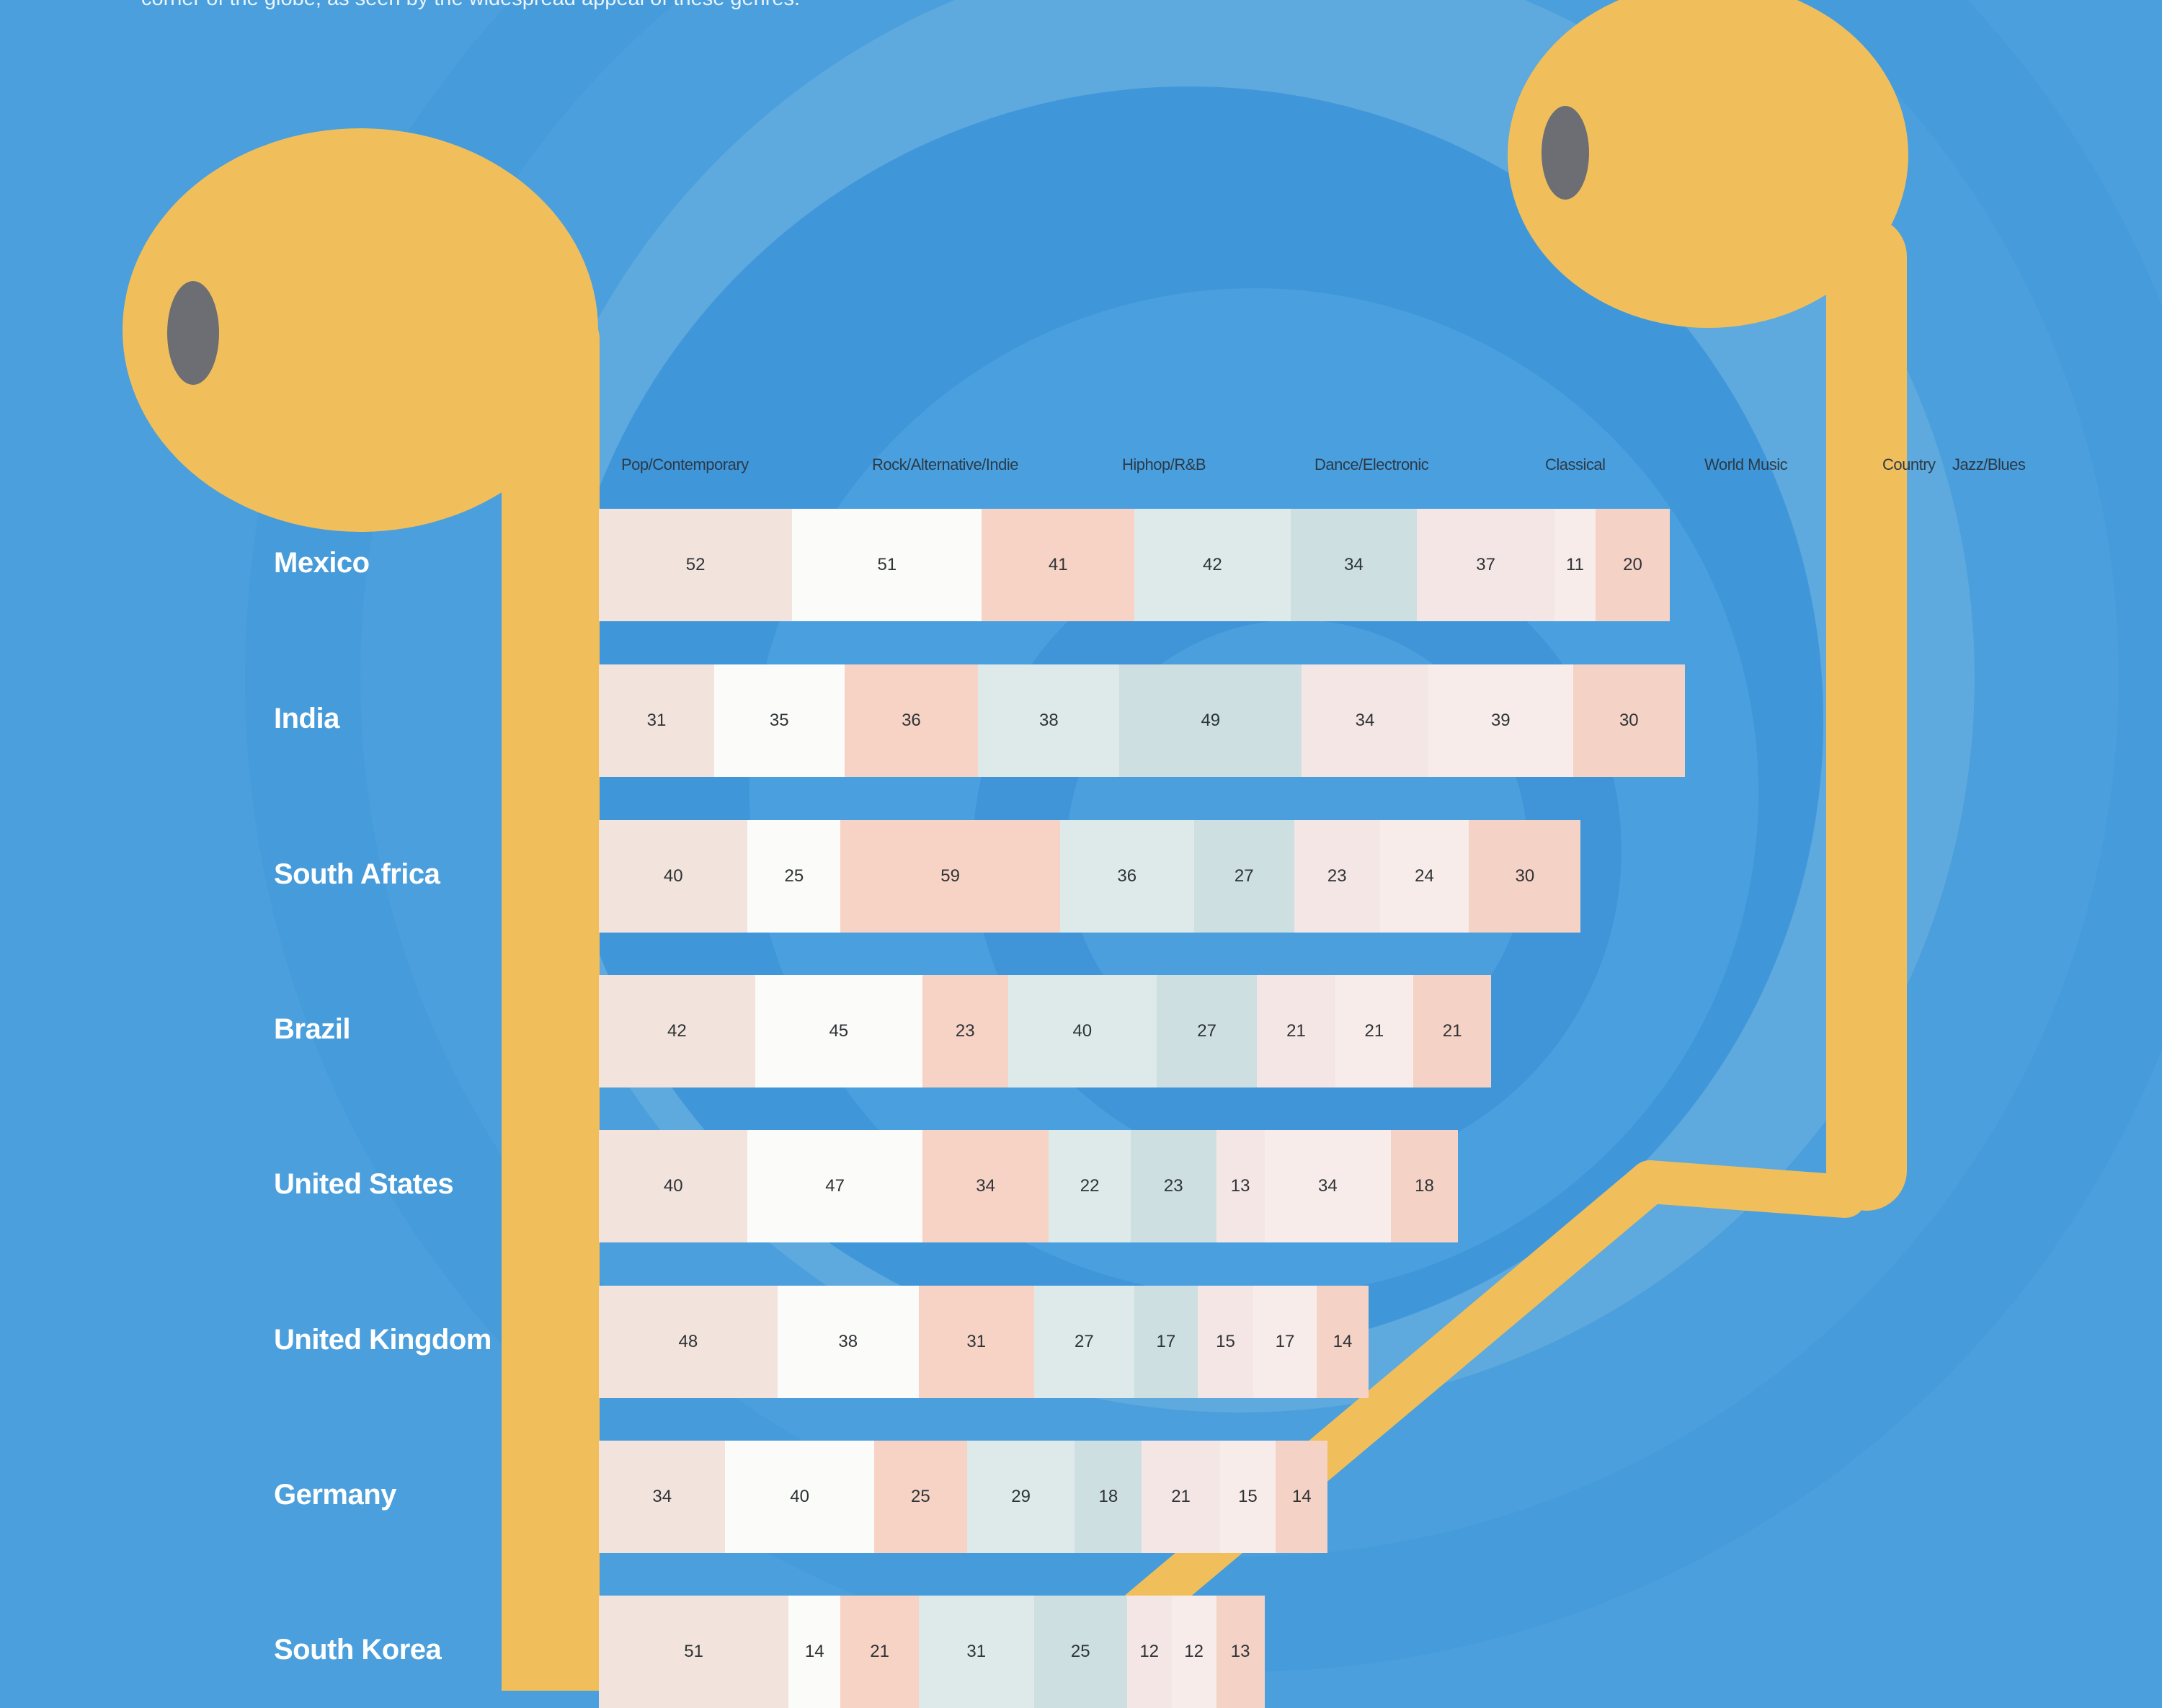 The image size is (2162, 1708). What do you see at coordinates (1989, 464) in the screenshot?
I see `genre-header-jazz-blues: Jazz/Blues` at bounding box center [1989, 464].